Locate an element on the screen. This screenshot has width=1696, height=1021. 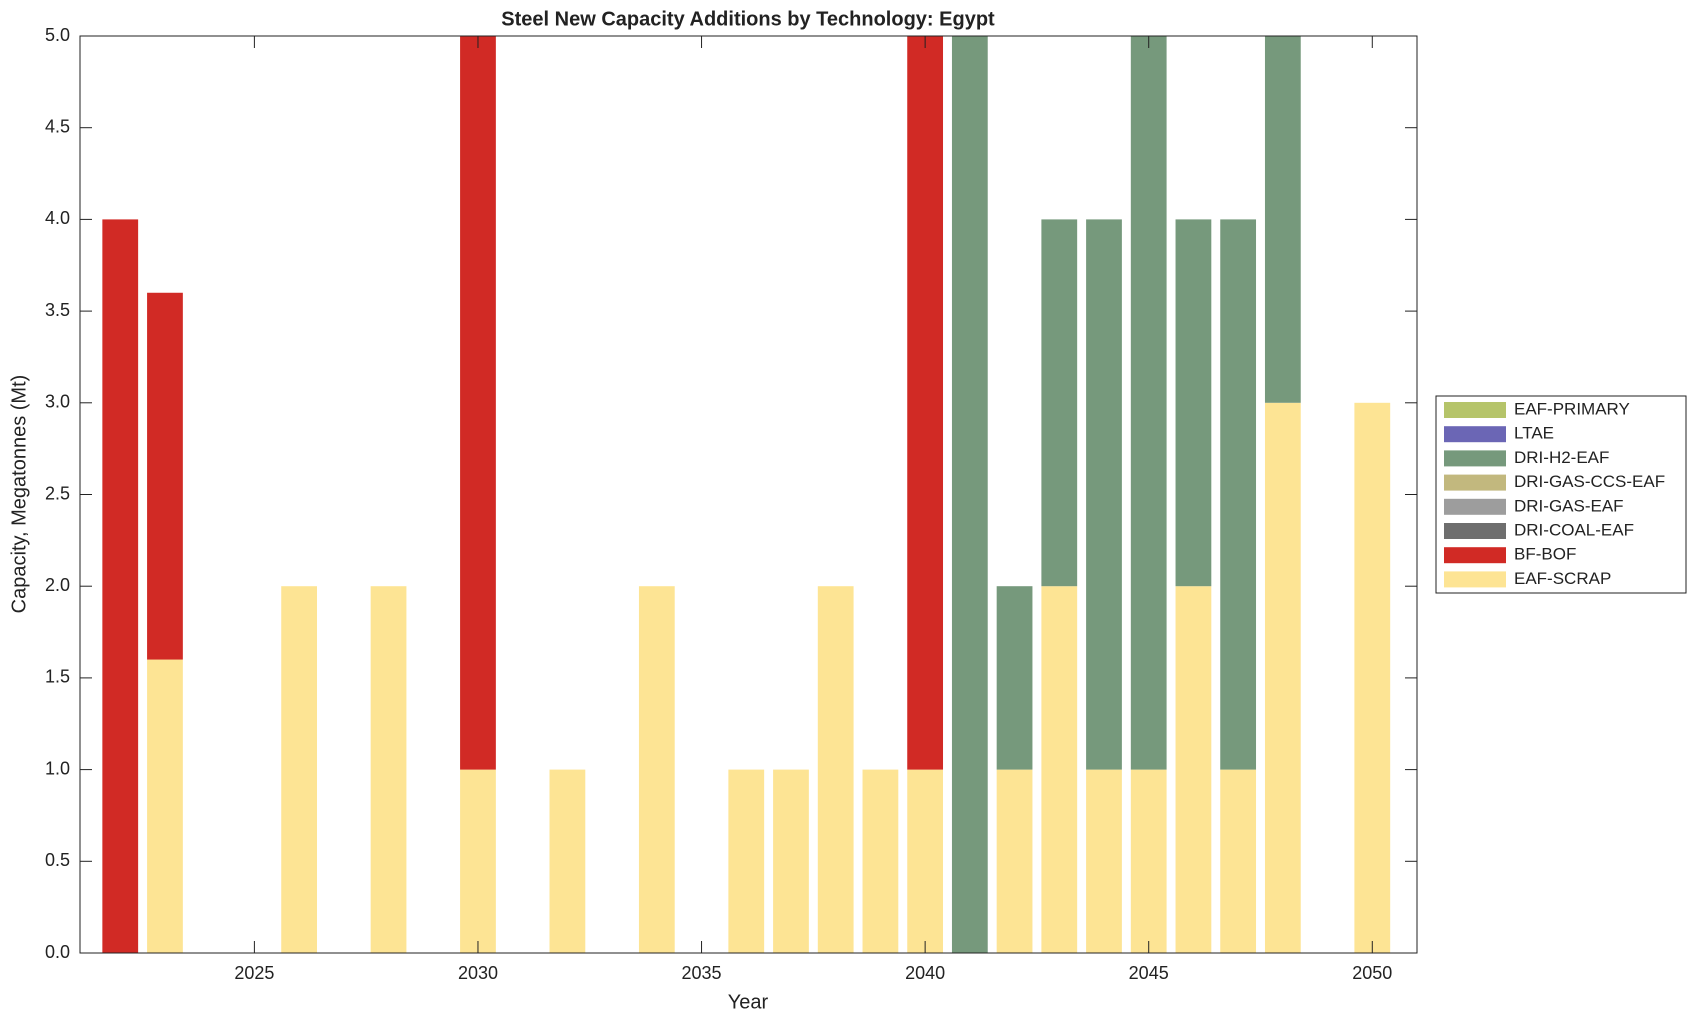
legend-label: EAF-PRIMARY is located at coordinates (1572, 408).